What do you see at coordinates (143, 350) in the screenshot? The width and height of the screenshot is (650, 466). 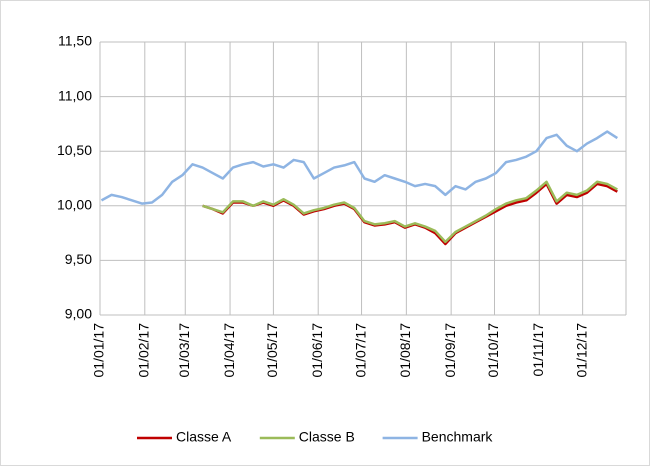 I see `x-tick-label: 01/02/17` at bounding box center [143, 350].